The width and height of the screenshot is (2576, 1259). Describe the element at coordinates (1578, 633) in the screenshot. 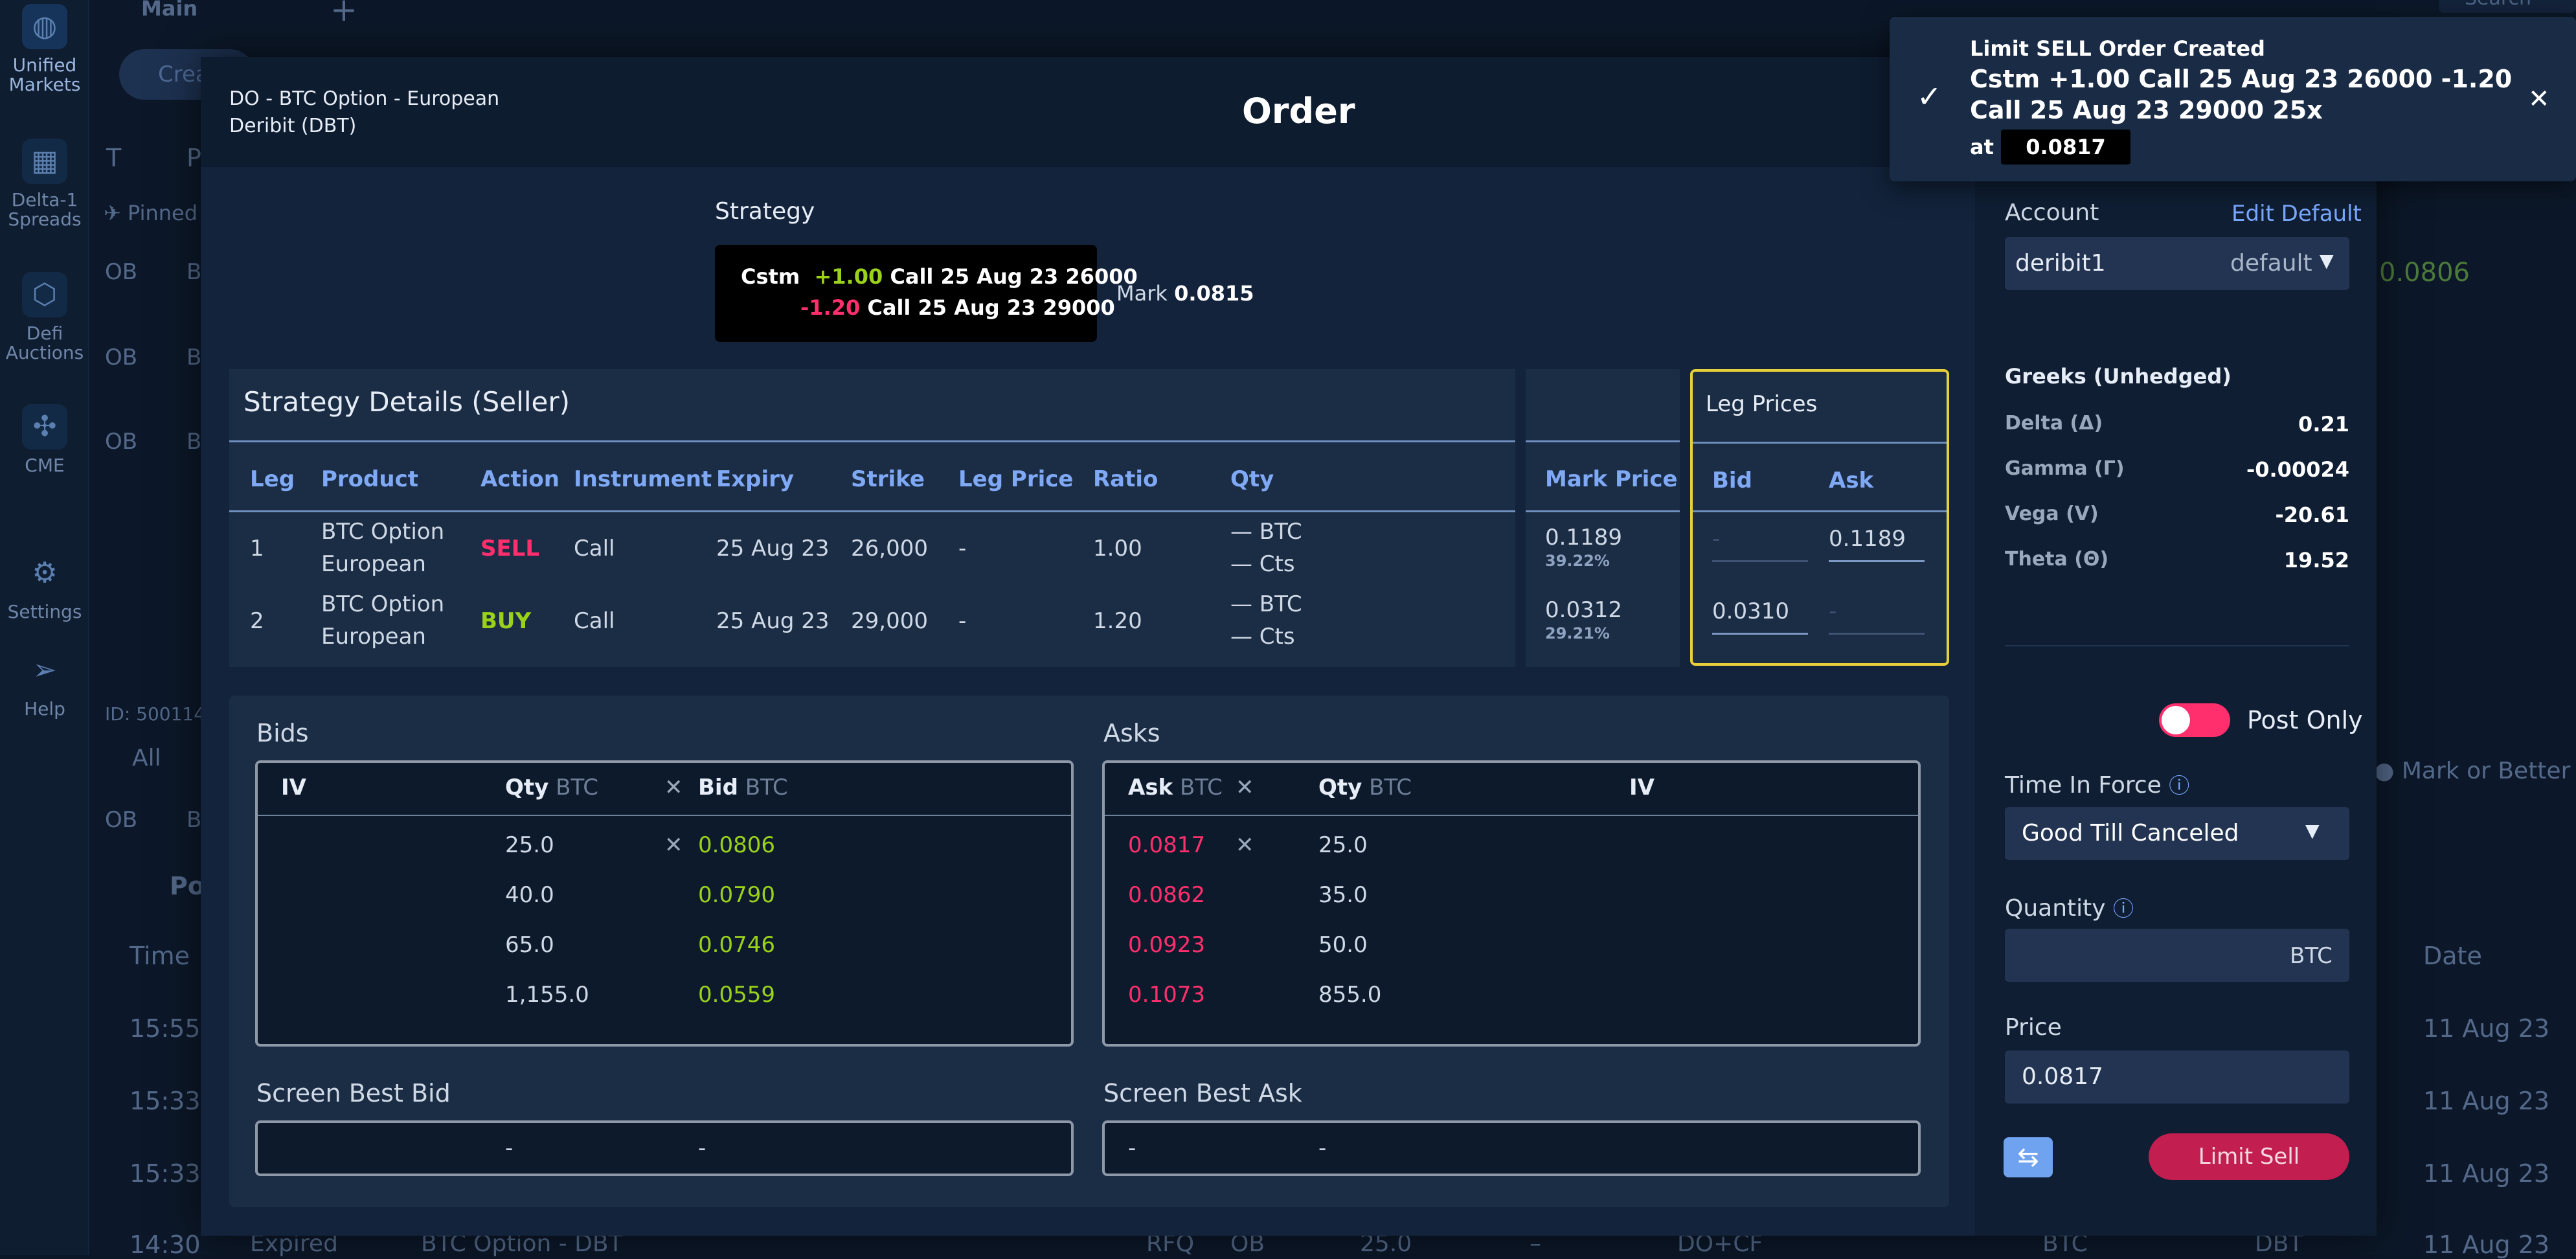

I see `mark-iv-value: 29.21%` at that location.